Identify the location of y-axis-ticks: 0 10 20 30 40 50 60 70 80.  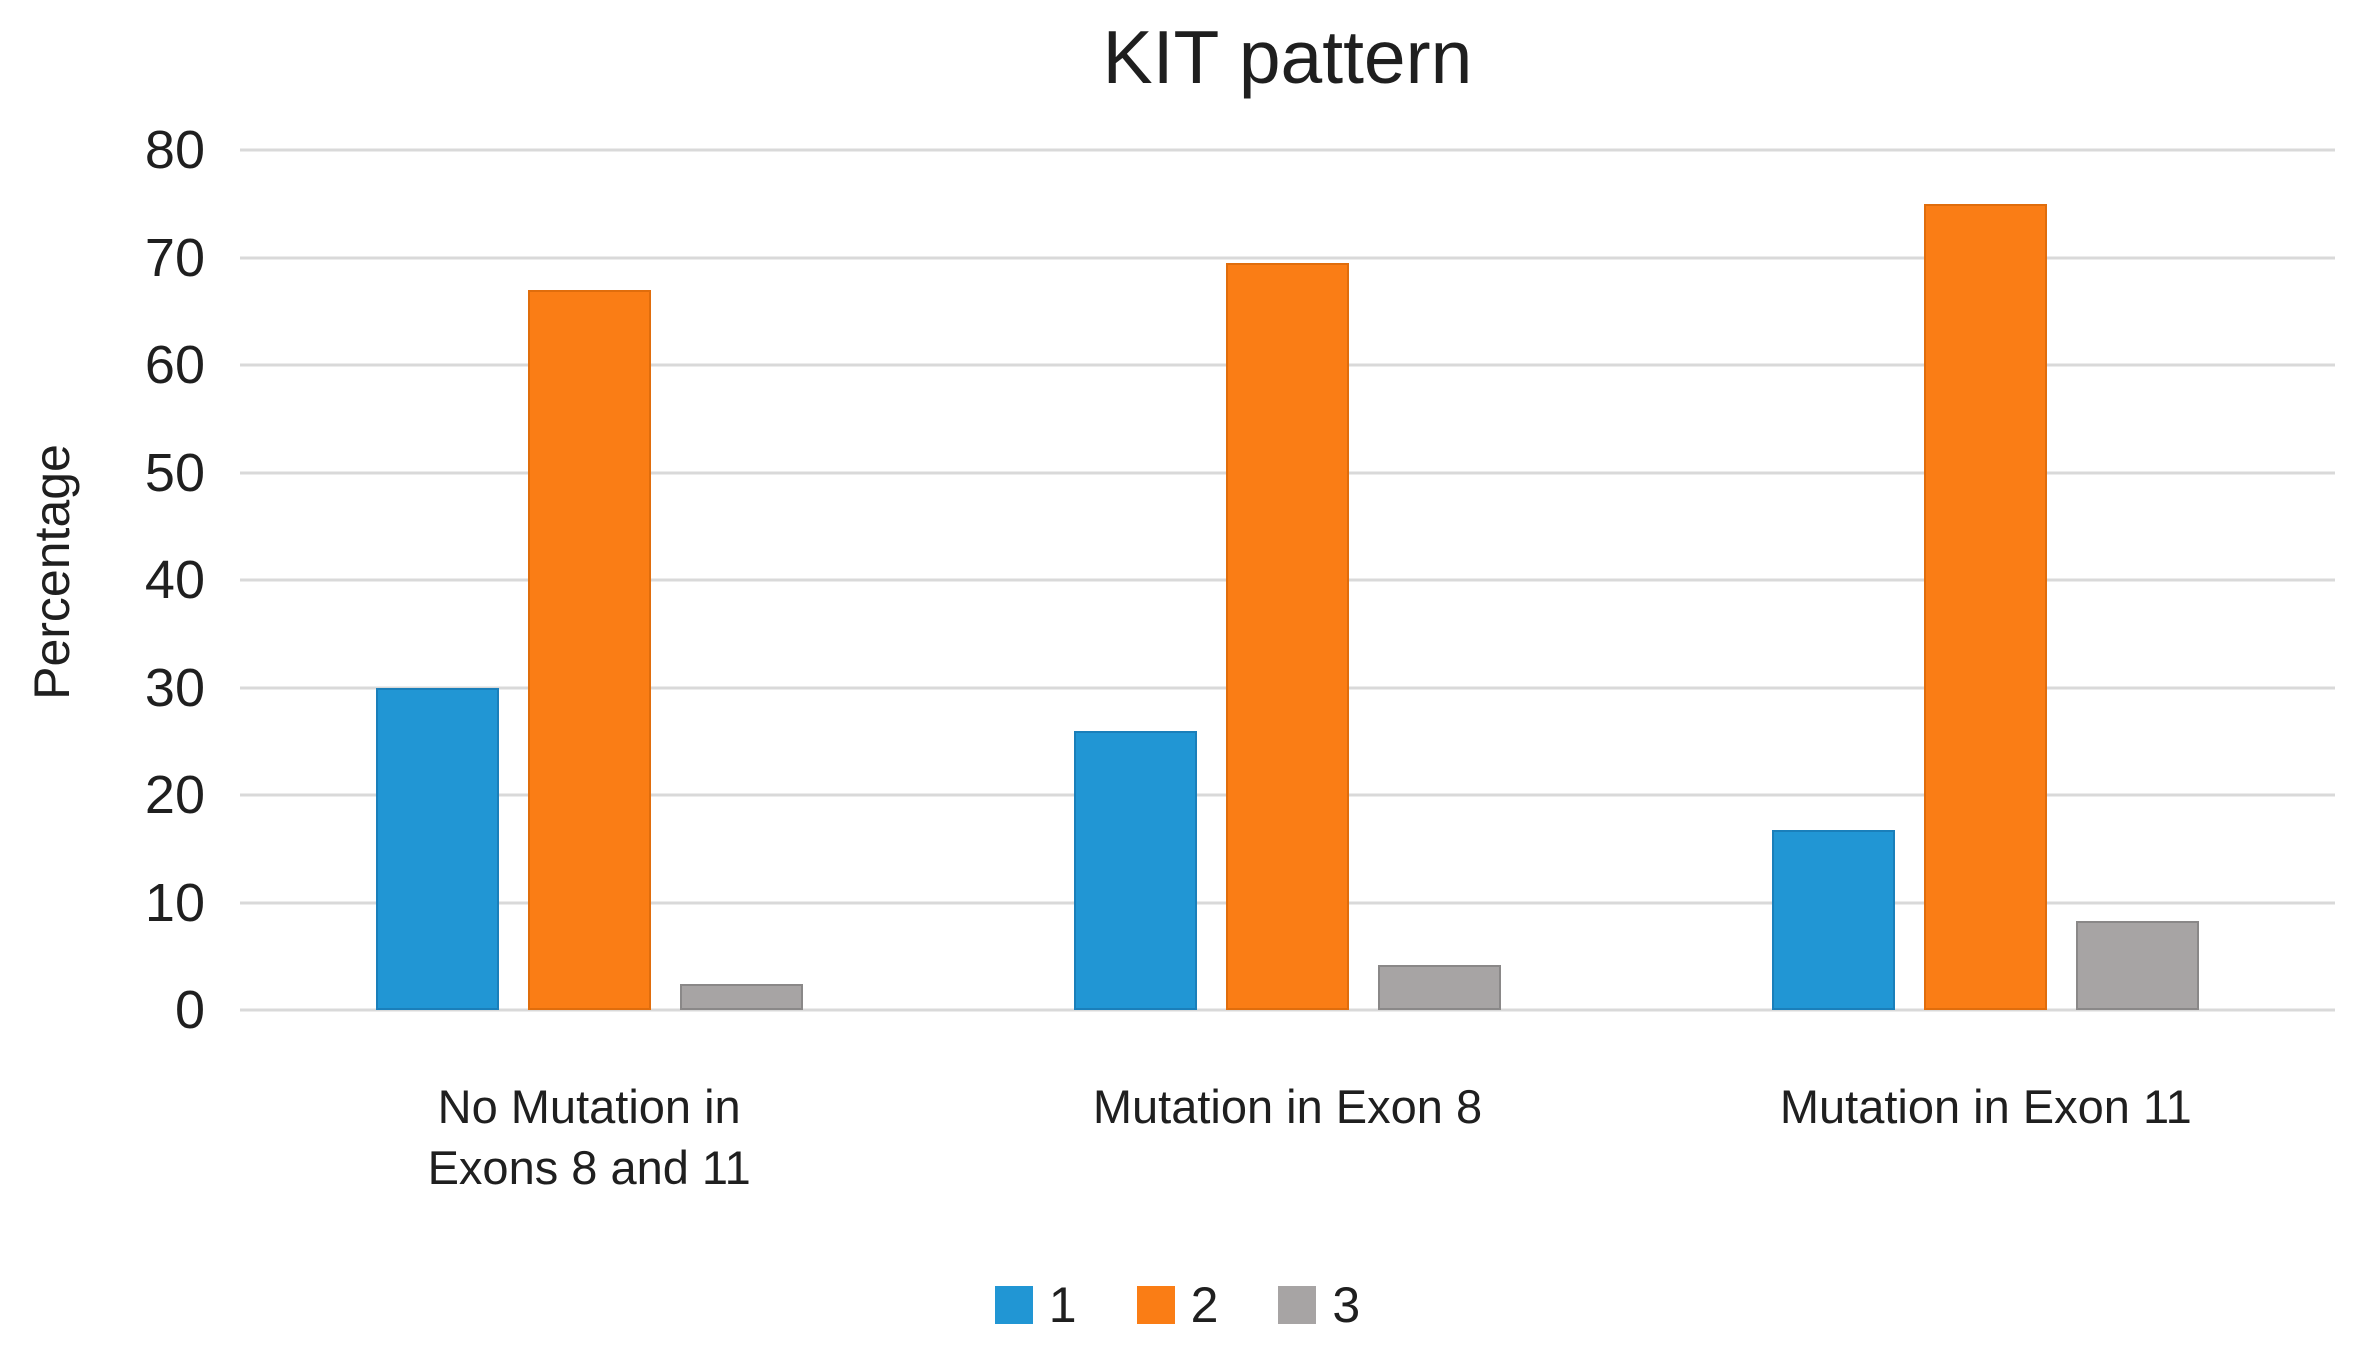
(102, 580).